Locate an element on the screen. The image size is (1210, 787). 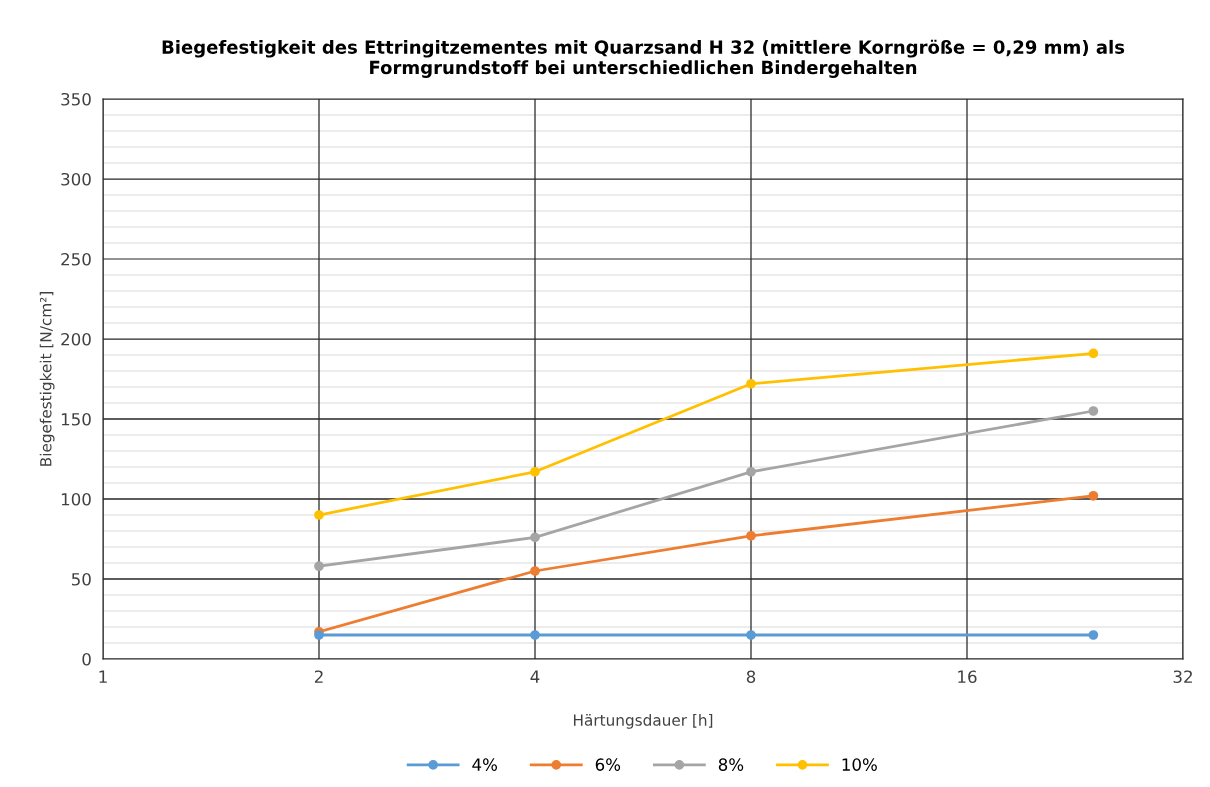
y-tick-label: 50 is located at coordinates (81, 579).